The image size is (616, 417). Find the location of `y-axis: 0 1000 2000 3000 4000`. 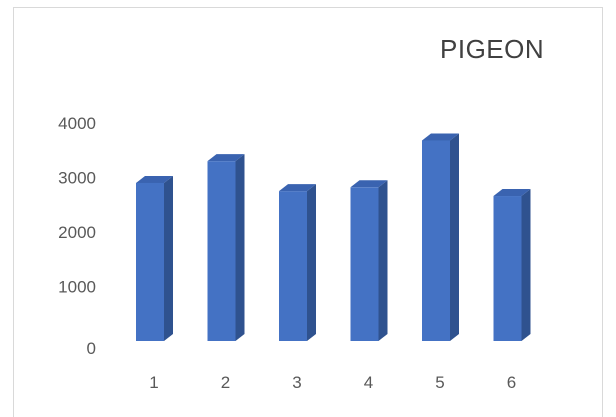

y-axis: 0 1000 2000 3000 4000 is located at coordinates (77, 236).